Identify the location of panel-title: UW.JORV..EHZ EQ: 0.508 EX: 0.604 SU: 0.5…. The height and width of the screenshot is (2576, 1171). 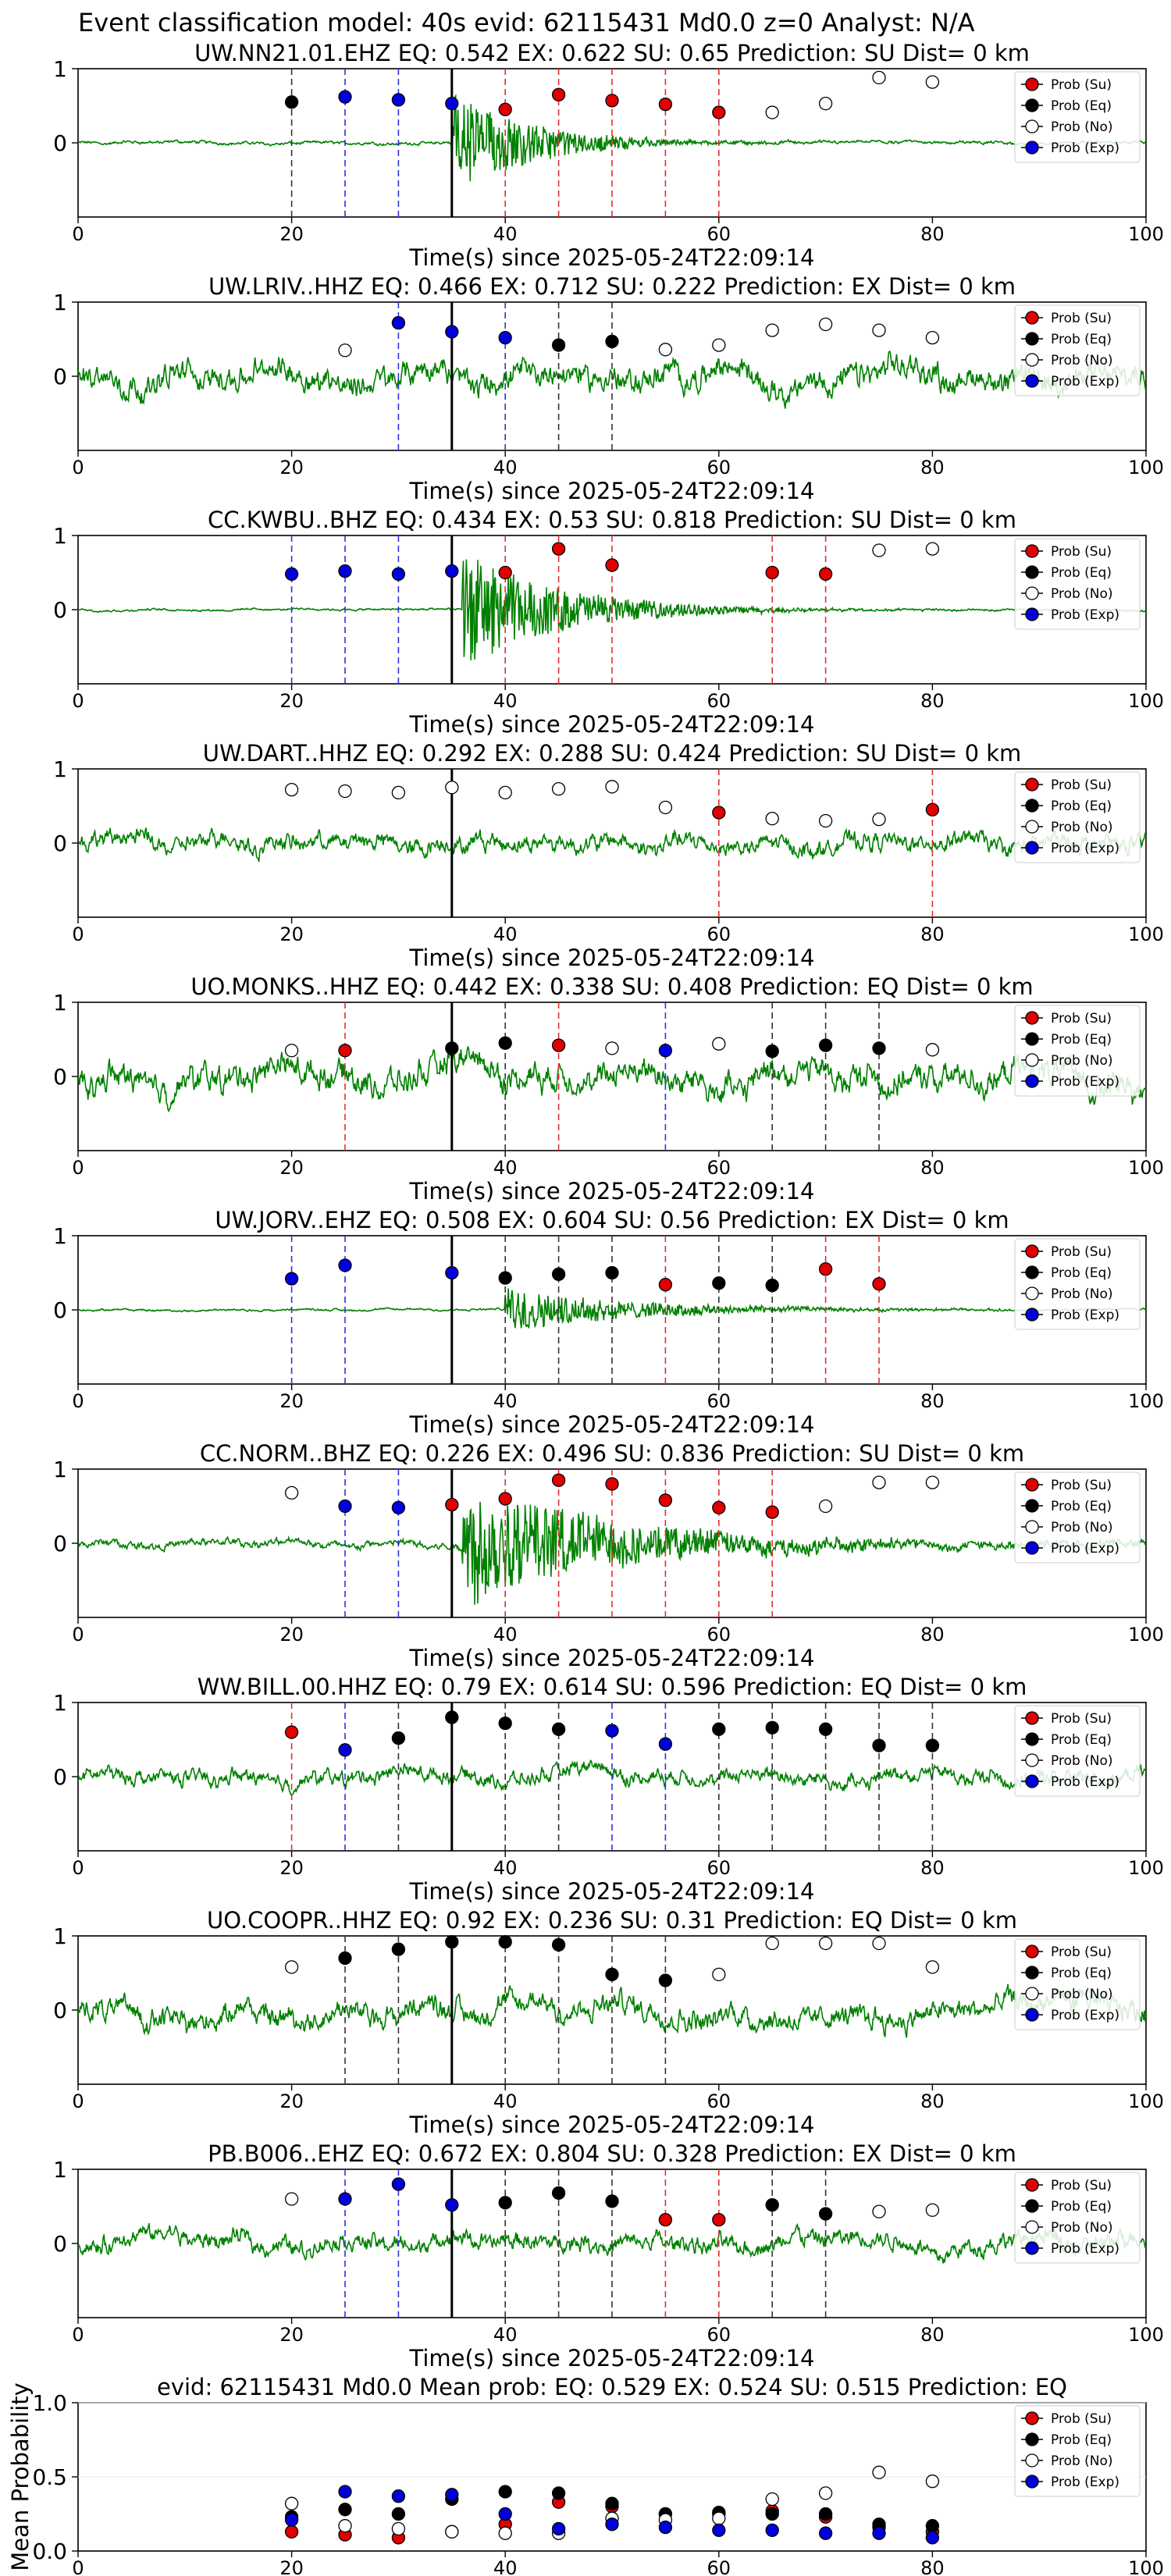
(612, 1220).